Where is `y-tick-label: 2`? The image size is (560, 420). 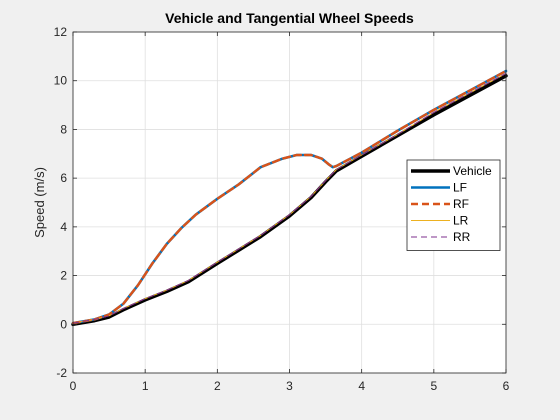 y-tick-label: 2 is located at coordinates (63, 276).